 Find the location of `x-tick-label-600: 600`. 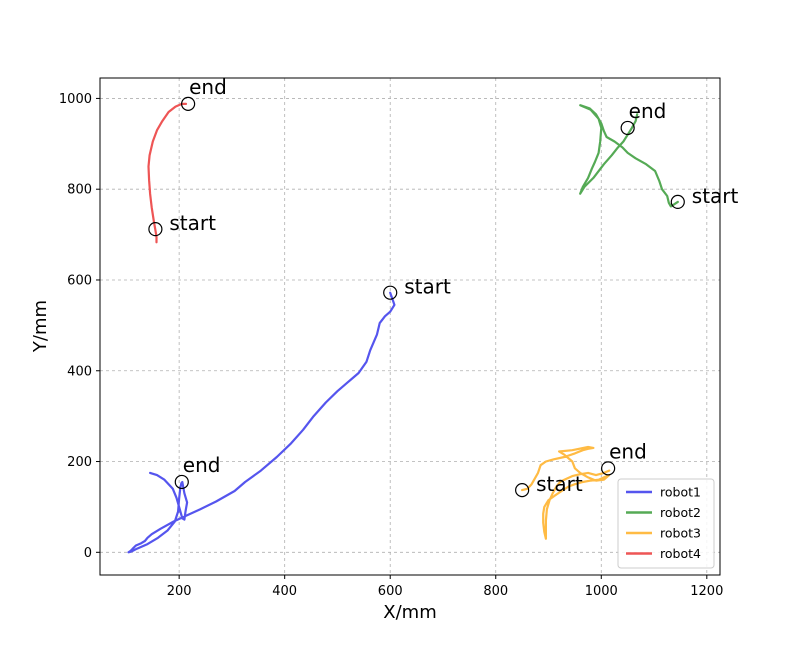

x-tick-label-600: 600 is located at coordinates (390, 591).